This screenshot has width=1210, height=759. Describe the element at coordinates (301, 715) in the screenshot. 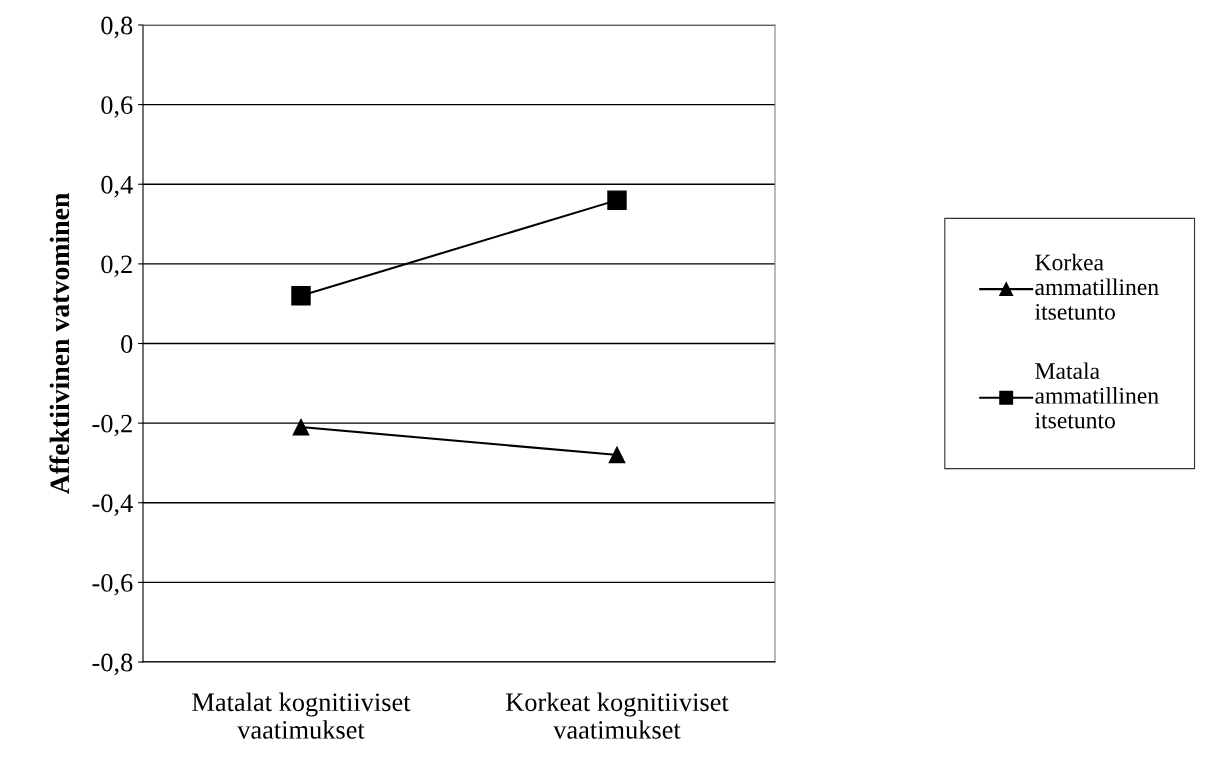

I see `x-tick-label: Matalat kognitiiviset vaatimukset` at that location.